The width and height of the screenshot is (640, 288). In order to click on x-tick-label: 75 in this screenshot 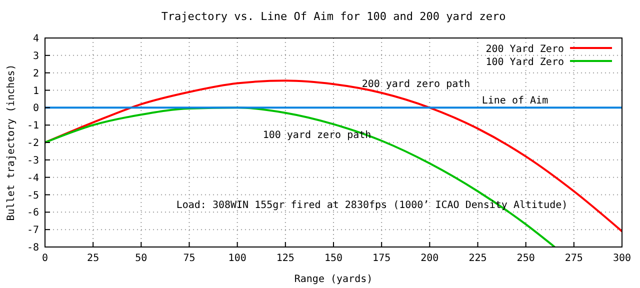, I will do `click(189, 258)`.